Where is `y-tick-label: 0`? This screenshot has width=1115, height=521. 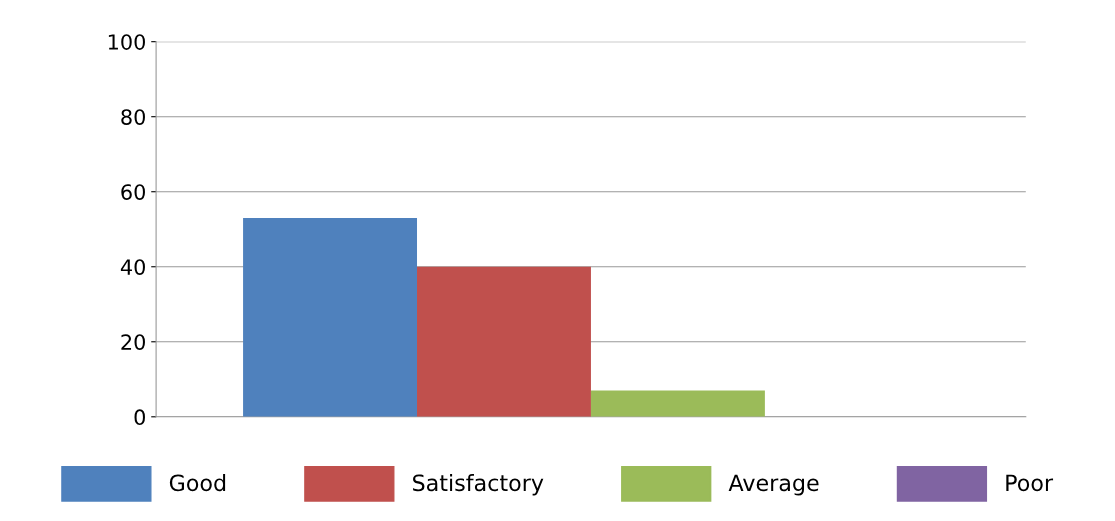 y-tick-label: 0 is located at coordinates (139, 417).